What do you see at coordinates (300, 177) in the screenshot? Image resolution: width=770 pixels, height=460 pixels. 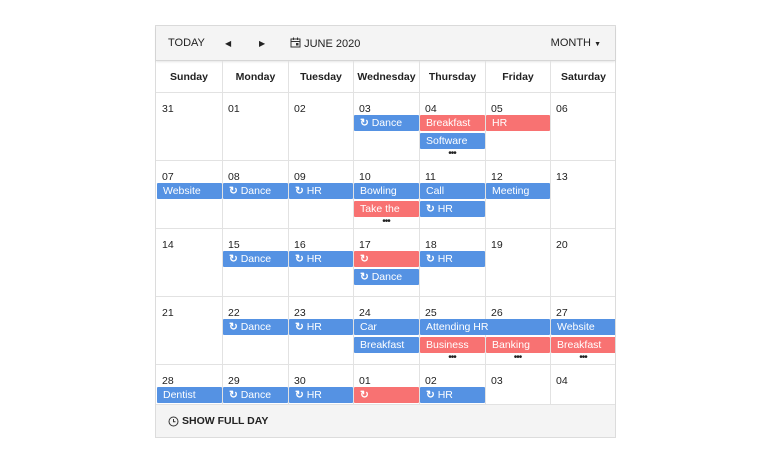 I see `day-number: 09` at bounding box center [300, 177].